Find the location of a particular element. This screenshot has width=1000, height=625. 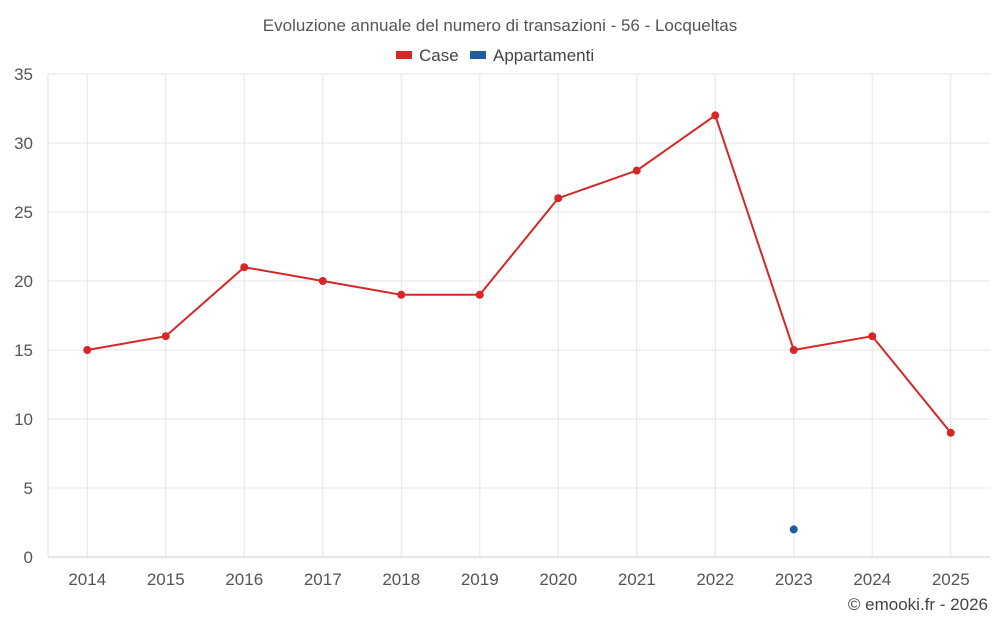

data-point-case-2014 is located at coordinates (87, 350).